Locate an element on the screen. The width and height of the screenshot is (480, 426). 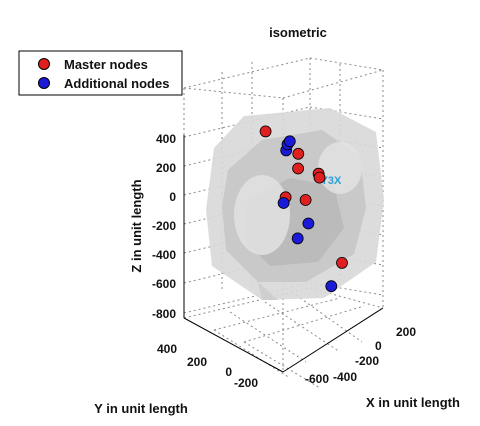
x-tick-labels: 200 0-200 -400 -600 is located at coordinates (360, 355).